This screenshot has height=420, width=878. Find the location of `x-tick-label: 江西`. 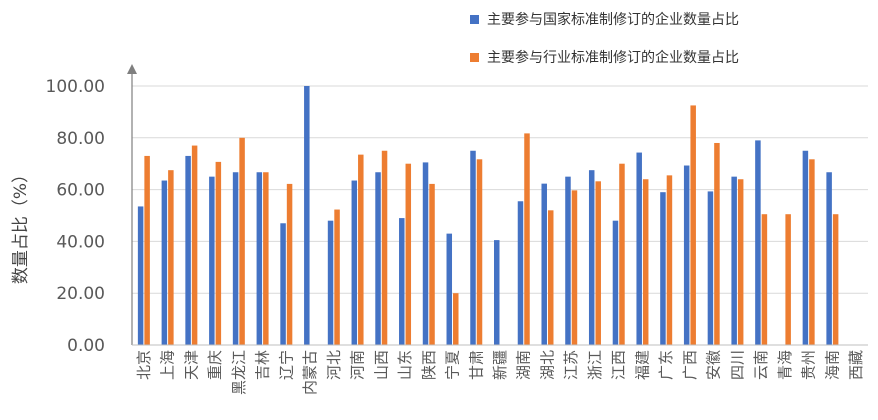

x-tick-label: 江西 is located at coordinates (619, 365).